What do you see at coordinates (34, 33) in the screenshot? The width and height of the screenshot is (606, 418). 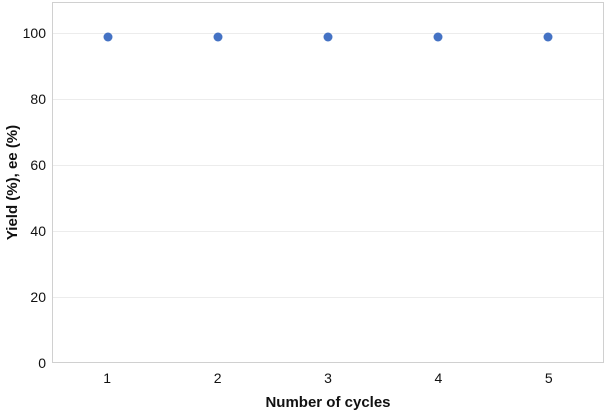 I see `y-tick-label: 100` at bounding box center [34, 33].